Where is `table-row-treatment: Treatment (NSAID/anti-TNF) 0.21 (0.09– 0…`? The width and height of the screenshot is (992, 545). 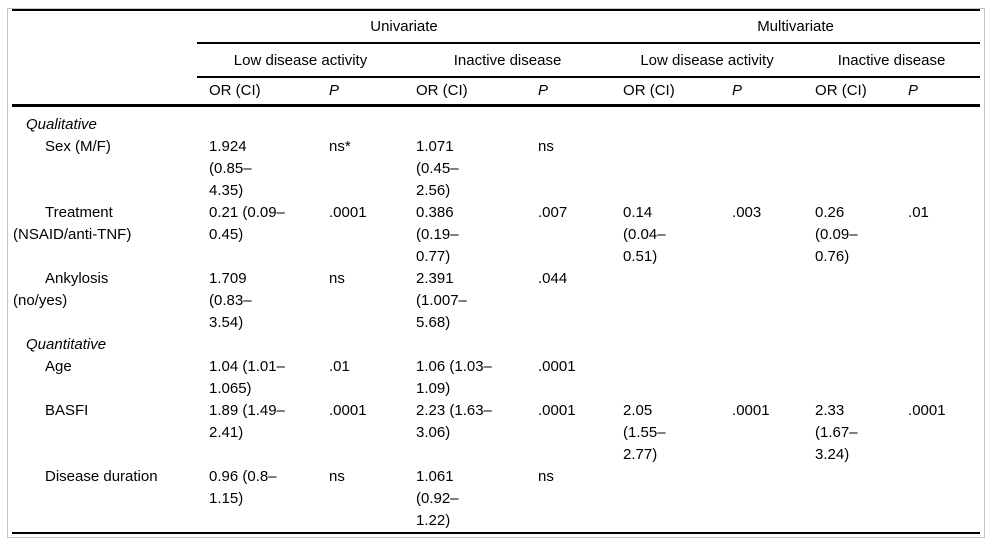 table-row-treatment: Treatment (NSAID/anti-TNF) 0.21 (0.09– 0… is located at coordinates (496, 235).